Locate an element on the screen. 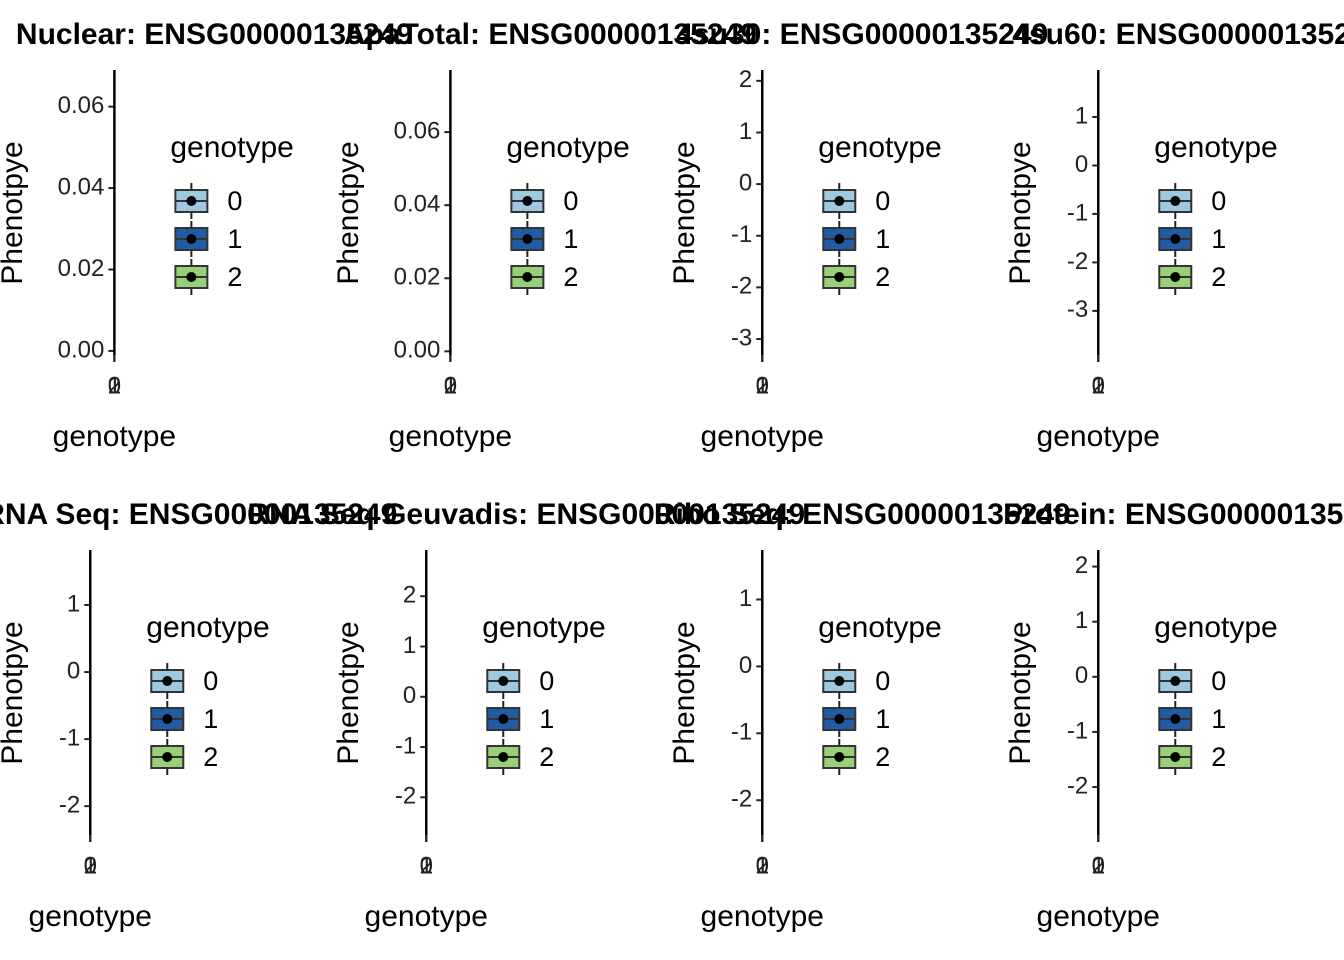 The width and height of the screenshot is (1344, 960). panel-title: Nuclear: ENSG00000135249 is located at coordinates (214, 34).